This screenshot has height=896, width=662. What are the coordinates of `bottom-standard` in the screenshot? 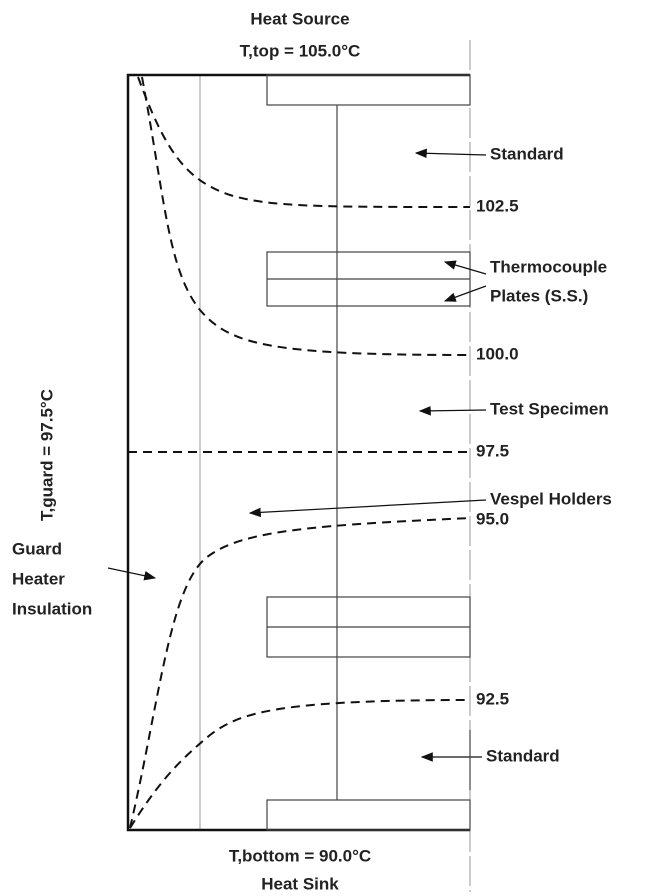 It's located at (368, 815).